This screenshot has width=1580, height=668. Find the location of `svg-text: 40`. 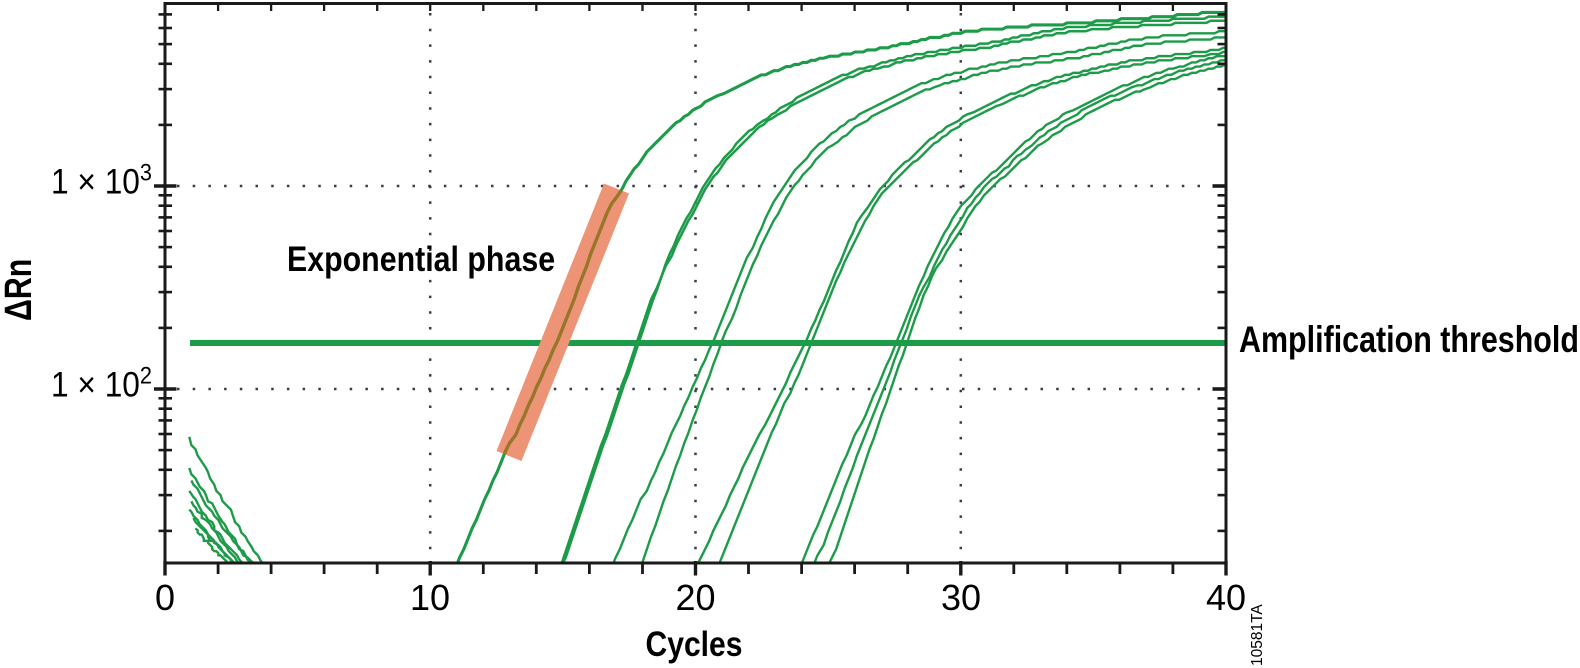

svg-text: 40 is located at coordinates (1226, 597).